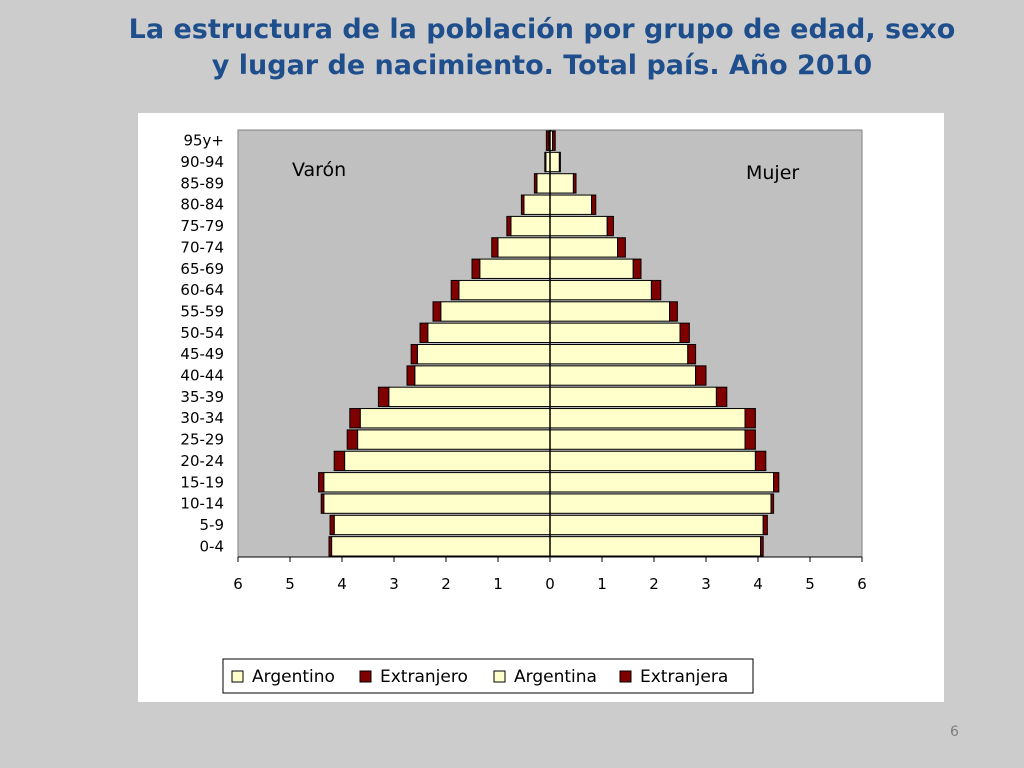  Describe the element at coordinates (202, 461) in the screenshot. I see `y-tick-label: 20-24` at that location.